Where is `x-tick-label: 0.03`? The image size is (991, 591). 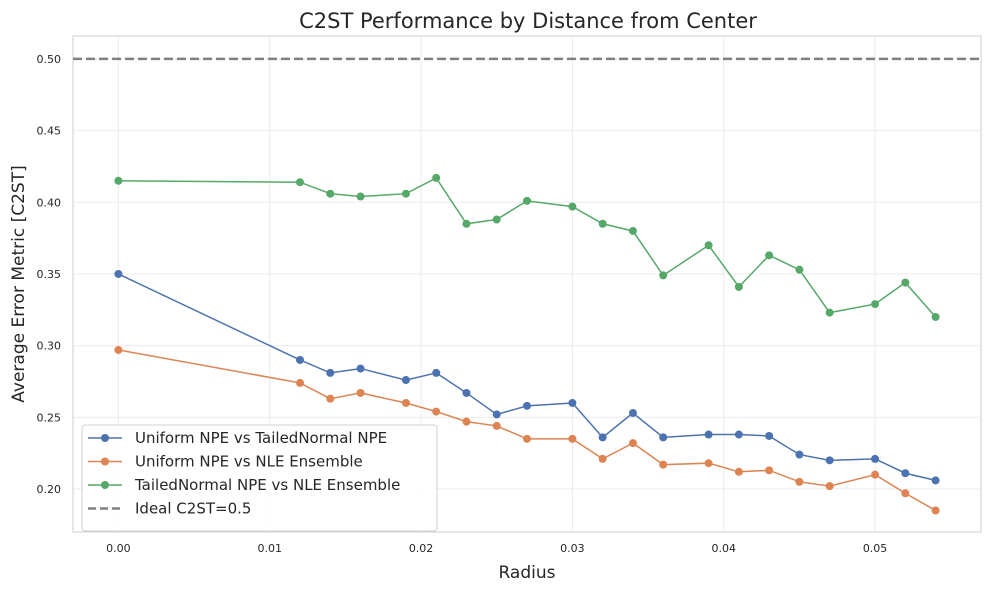 x-tick-label: 0.03 is located at coordinates (572, 548).